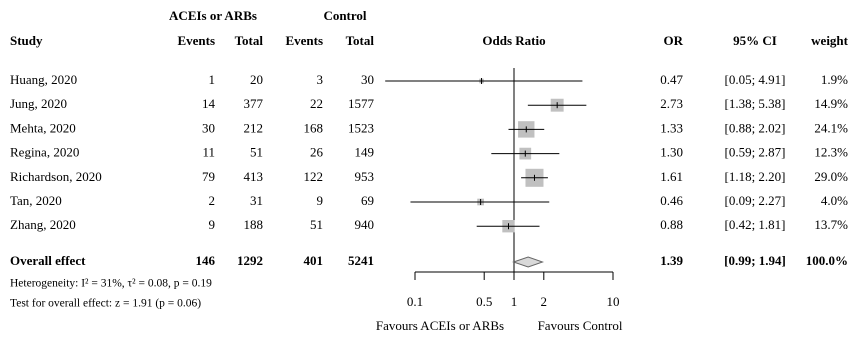 Image resolution: width=853 pixels, height=338 pixels. I want to click on ci-label: [0.99; 1.94], so click(755, 260).